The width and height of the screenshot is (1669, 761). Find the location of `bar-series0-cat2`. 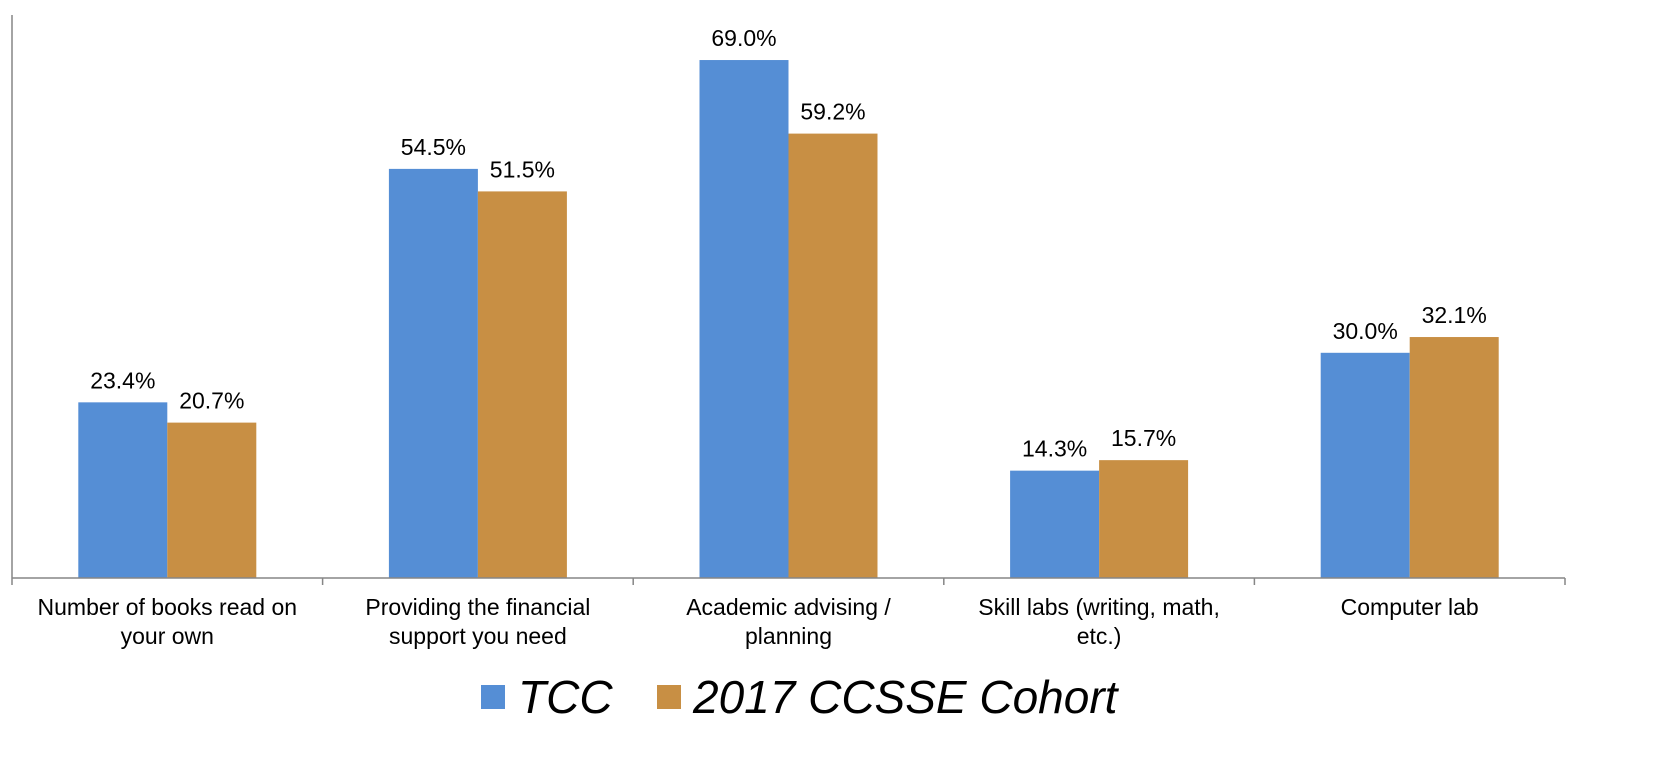

bar-series0-cat2 is located at coordinates (744, 319).